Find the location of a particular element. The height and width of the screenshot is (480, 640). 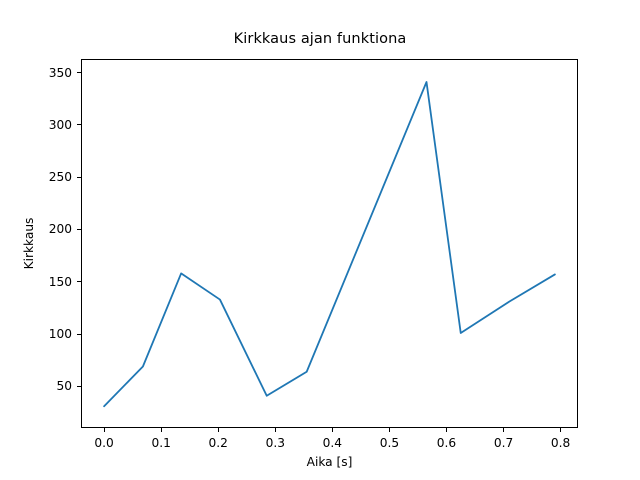

x-tick-label: 0.6 is located at coordinates (446, 443).